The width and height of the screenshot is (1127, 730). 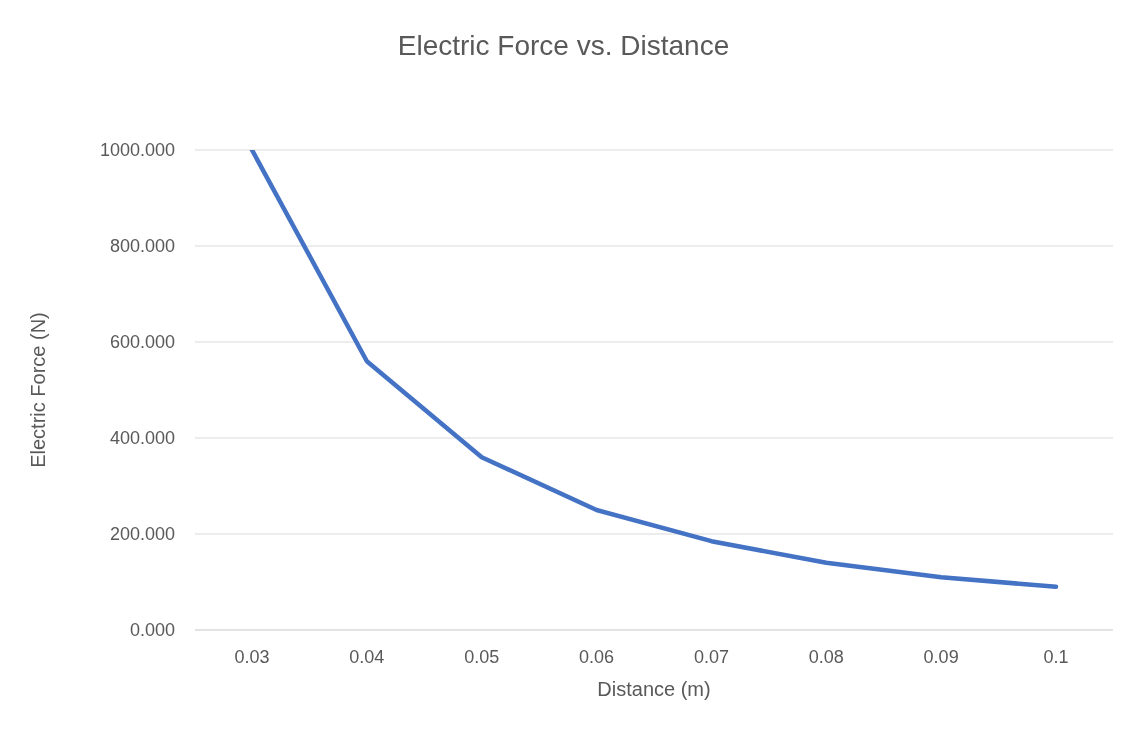 What do you see at coordinates (711, 656) in the screenshot?
I see `x-tick-label: 0.07` at bounding box center [711, 656].